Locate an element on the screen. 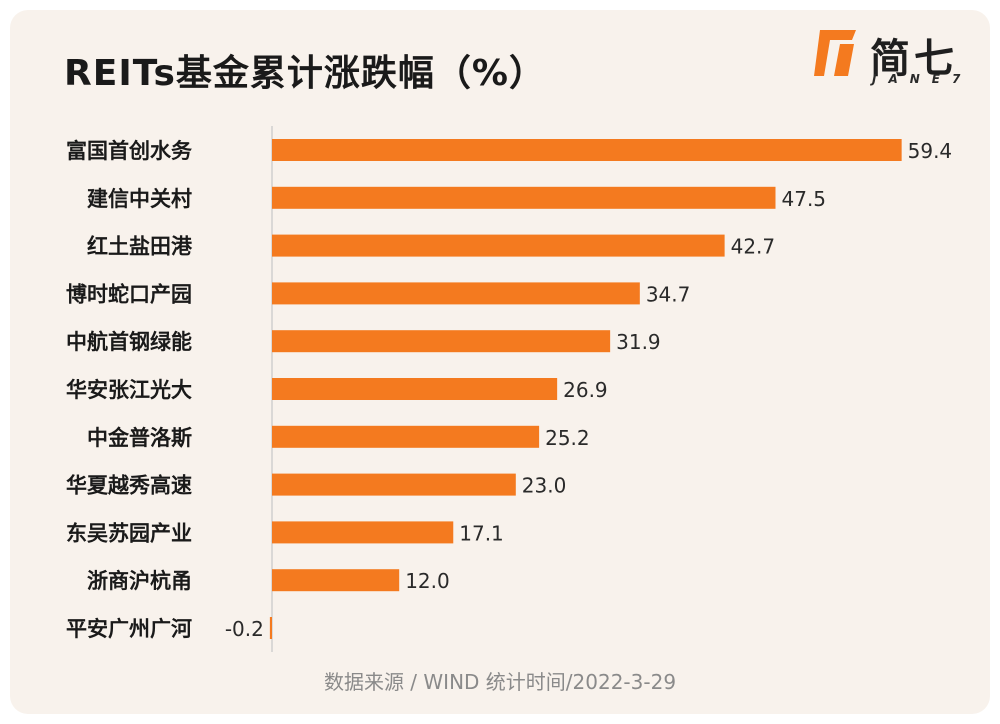  category-label: 华安张江光大 is located at coordinates (129, 390).